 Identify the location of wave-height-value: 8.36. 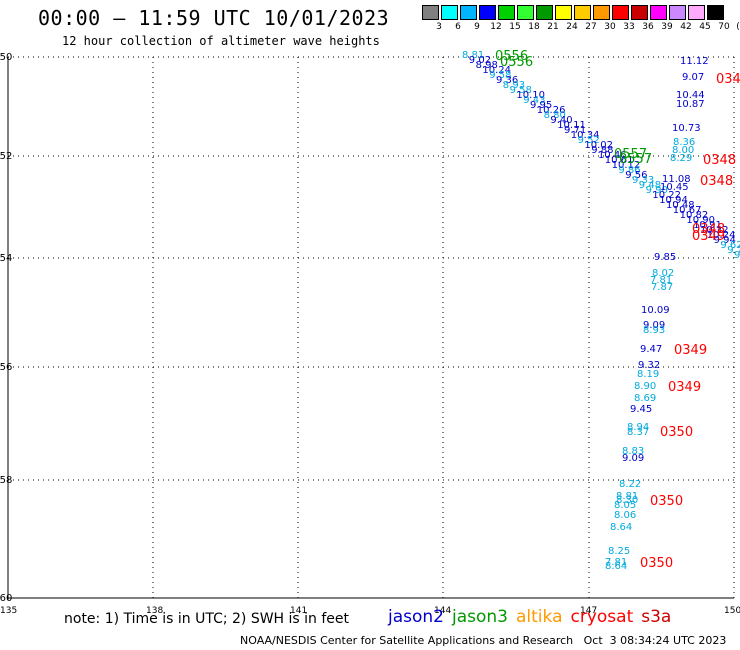
(684, 142).